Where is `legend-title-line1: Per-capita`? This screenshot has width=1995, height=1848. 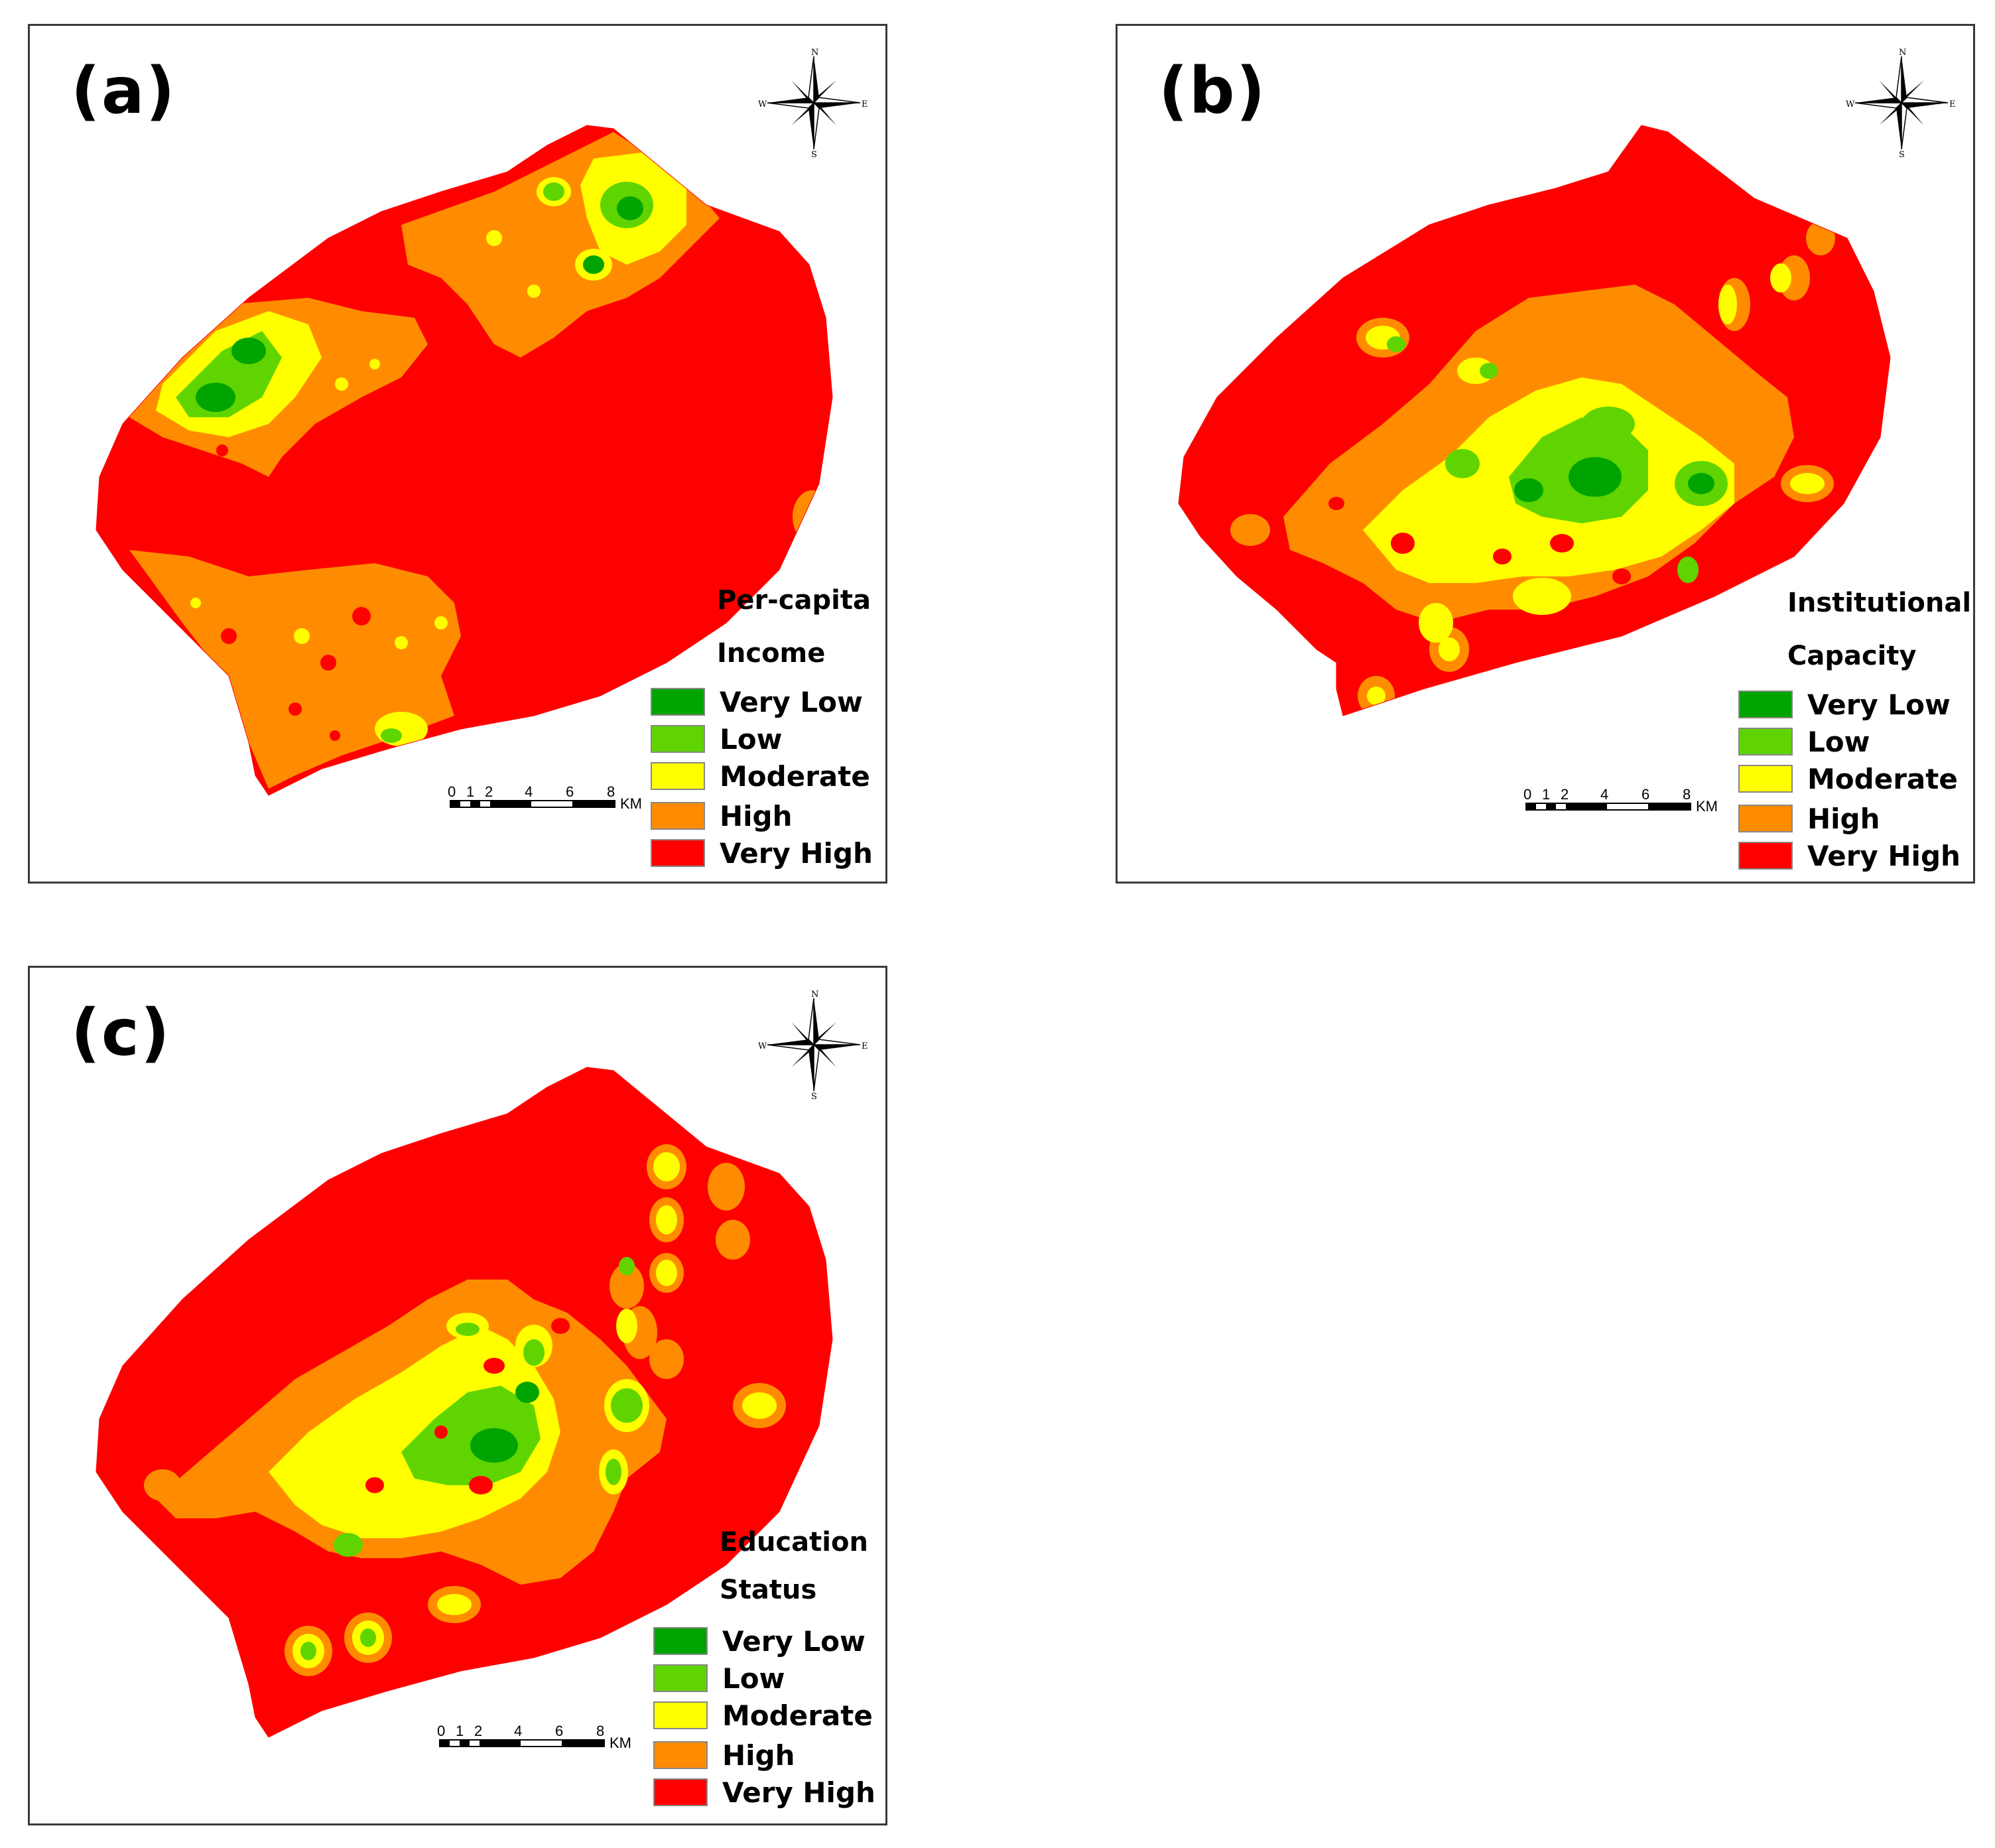
legend-title-line1: Per-capita is located at coordinates (794, 600).